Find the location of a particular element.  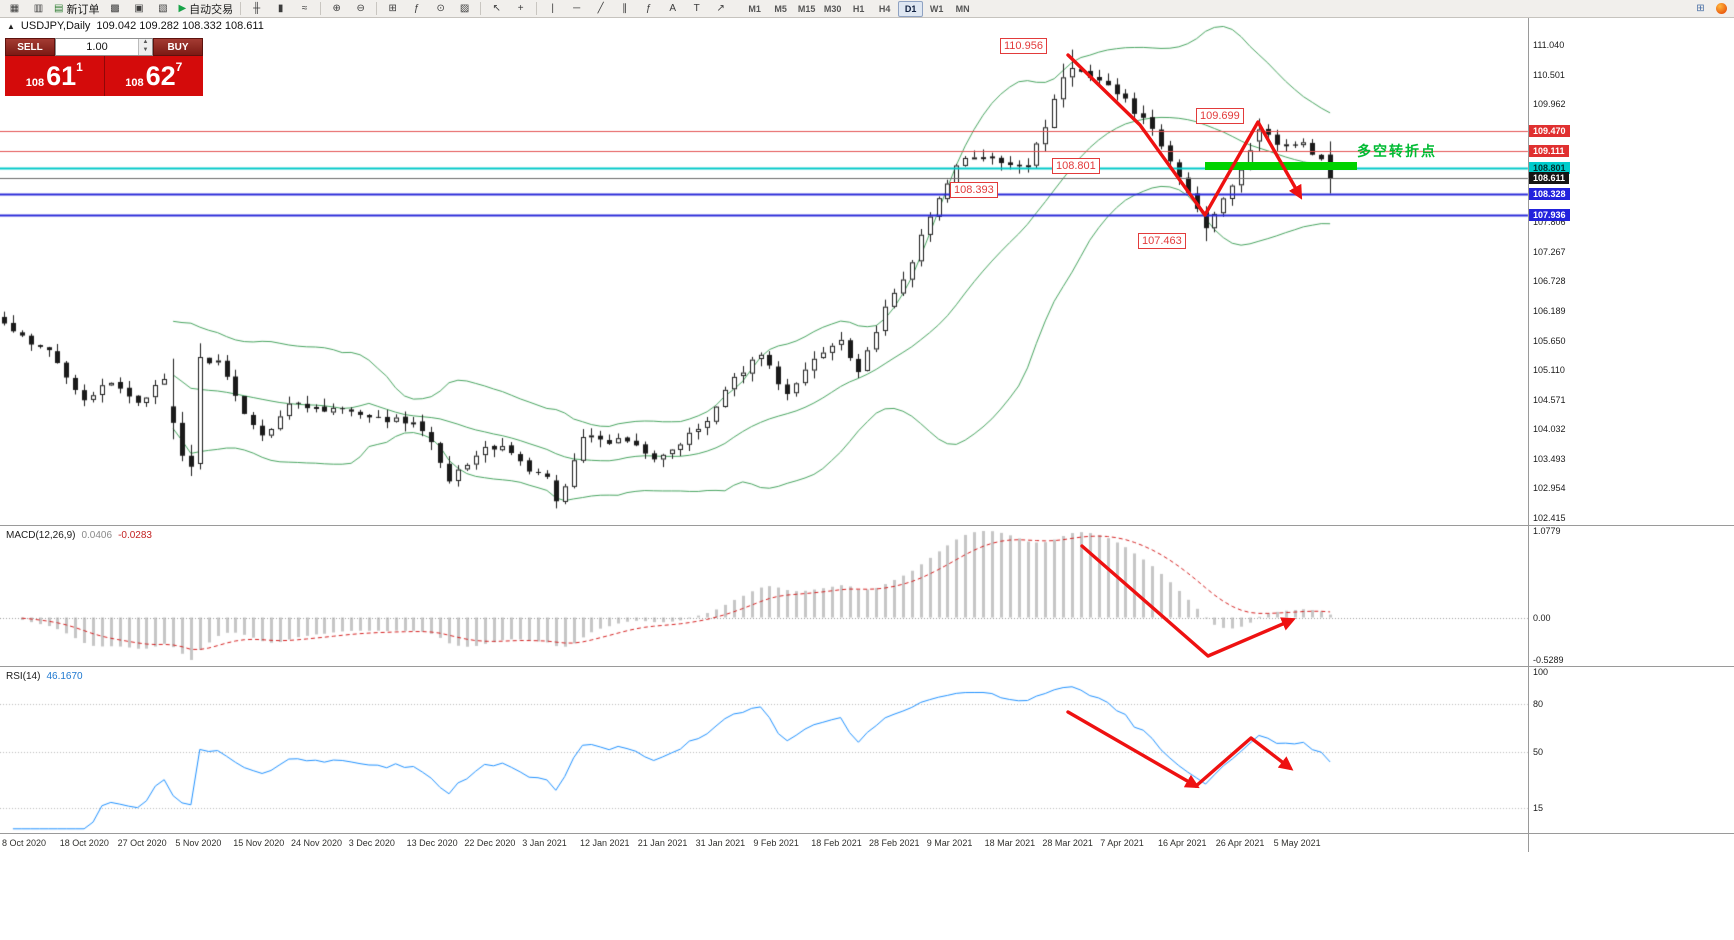

fibonacci-icon: ƒ is located at coordinates (648, 8).